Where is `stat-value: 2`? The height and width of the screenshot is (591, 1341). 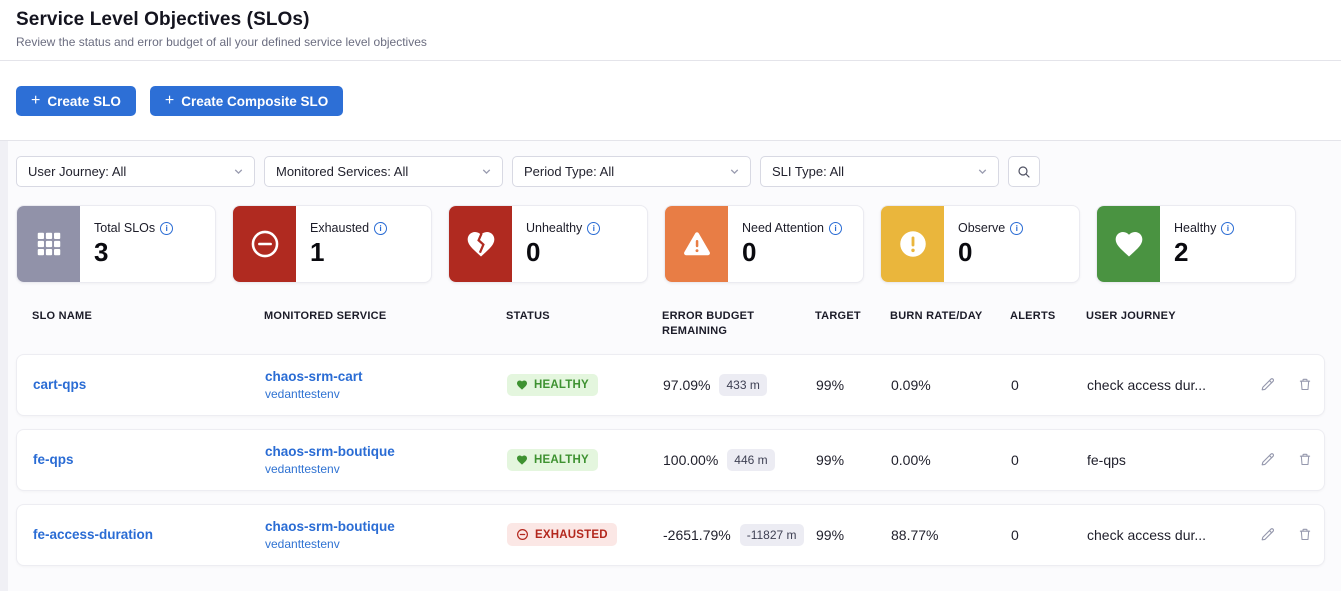
stat-value: 2 is located at coordinates (1181, 252).